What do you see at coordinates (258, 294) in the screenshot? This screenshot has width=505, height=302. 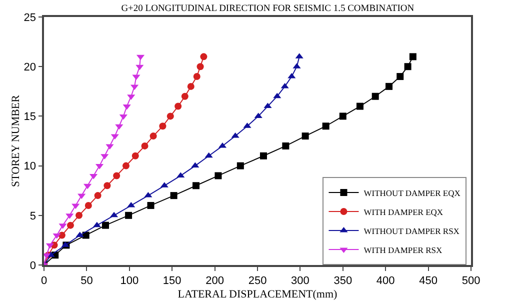 I see `x-axis-title: LATERAL DISPLACEMENT(mm)` at bounding box center [258, 294].